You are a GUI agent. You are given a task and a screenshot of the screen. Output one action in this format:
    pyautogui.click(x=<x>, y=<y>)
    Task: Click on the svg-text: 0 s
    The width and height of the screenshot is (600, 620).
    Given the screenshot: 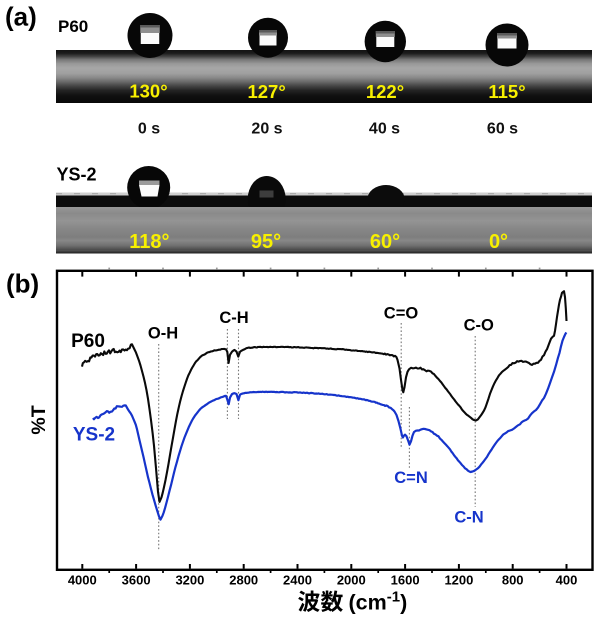 What is the action you would take?
    pyautogui.click(x=149, y=129)
    